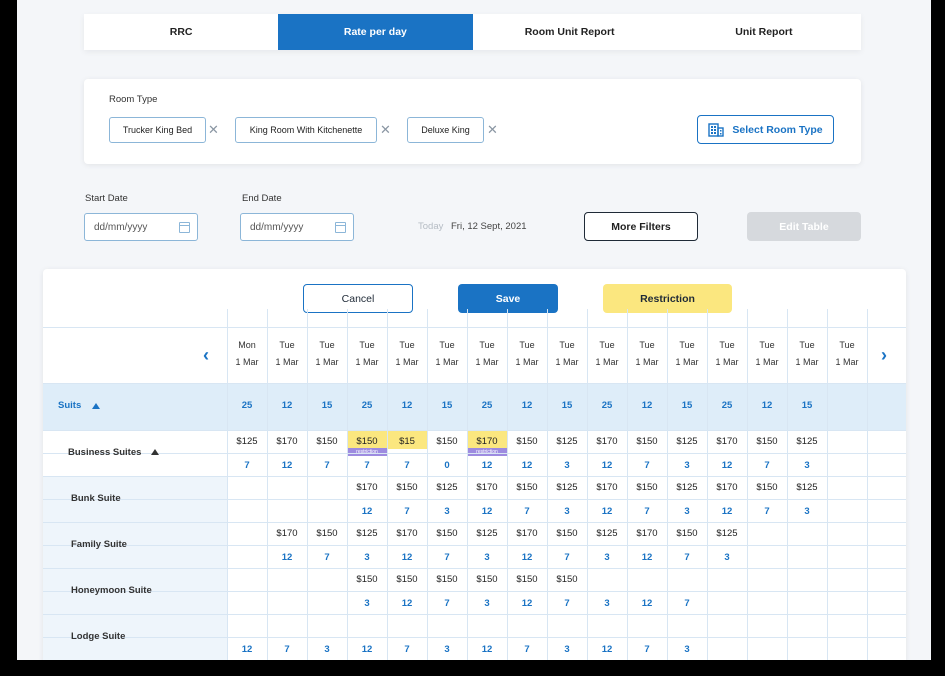 The image size is (945, 676). I want to click on end-date-field: dd/mm/yyyy, so click(297, 227).